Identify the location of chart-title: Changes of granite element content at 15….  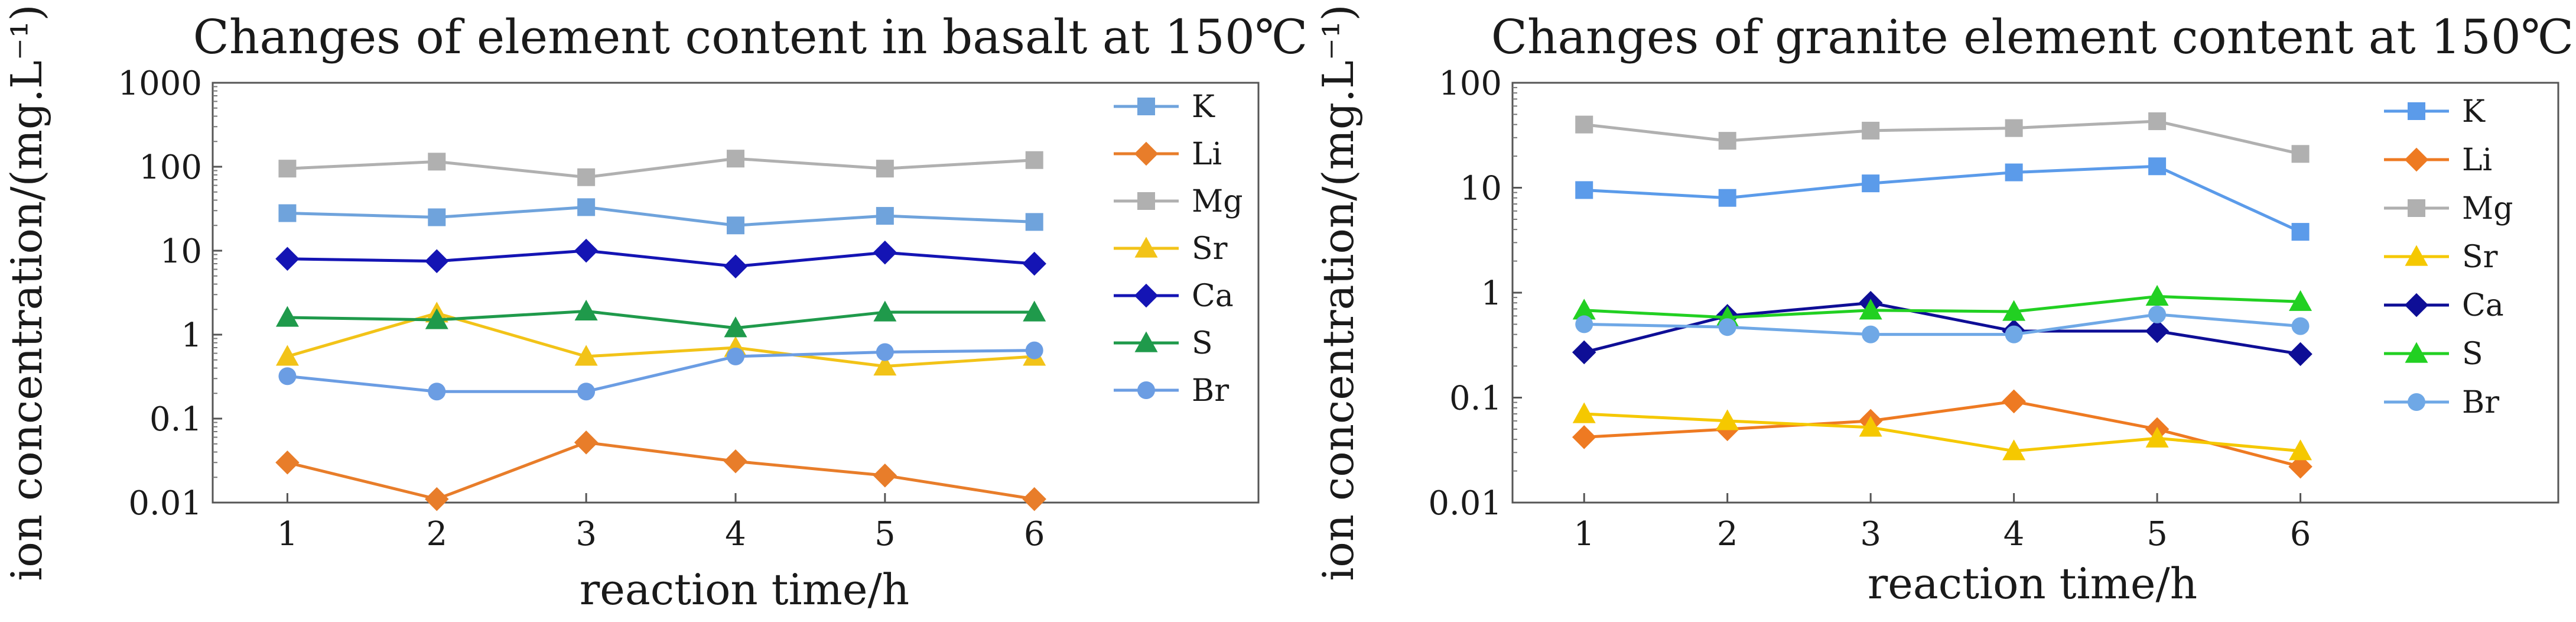
(2033, 36).